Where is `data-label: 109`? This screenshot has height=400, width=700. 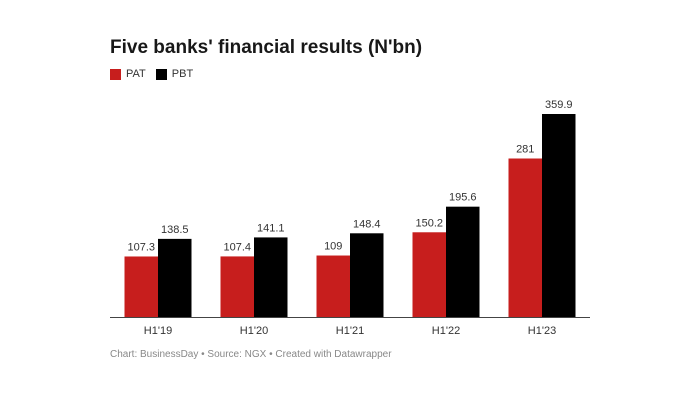
data-label: 109 is located at coordinates (333, 247).